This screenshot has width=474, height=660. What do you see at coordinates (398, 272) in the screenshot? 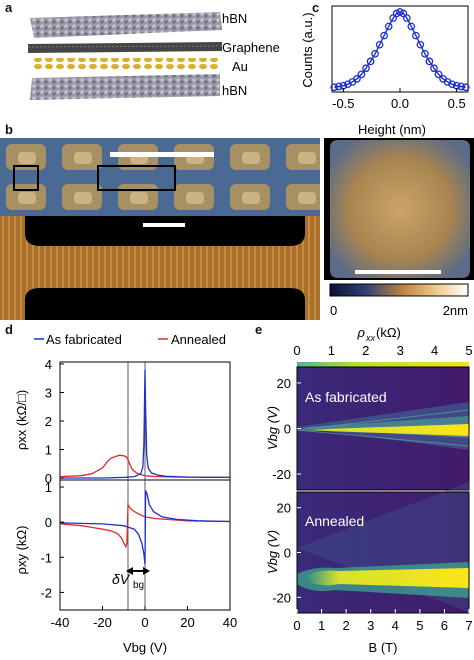
I see `scale-bar-right` at bounding box center [398, 272].